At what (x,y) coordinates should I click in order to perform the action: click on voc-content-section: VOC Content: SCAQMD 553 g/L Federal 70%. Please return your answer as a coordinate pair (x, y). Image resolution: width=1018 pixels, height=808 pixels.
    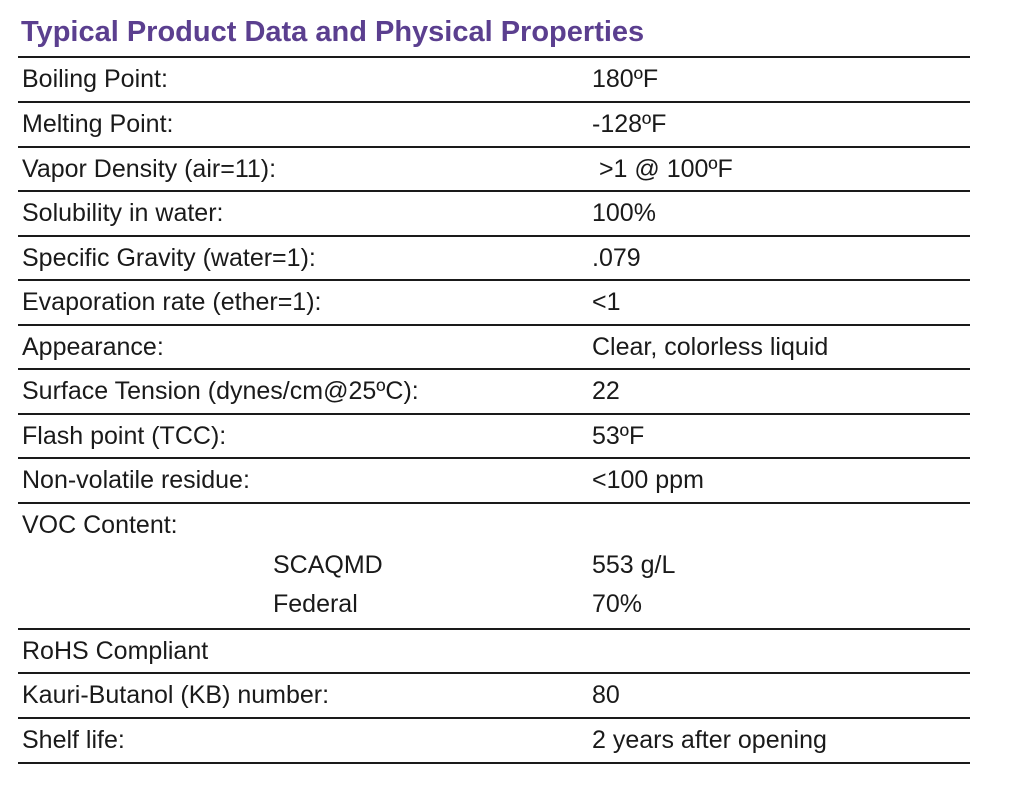
    Looking at the image, I should click on (494, 567).